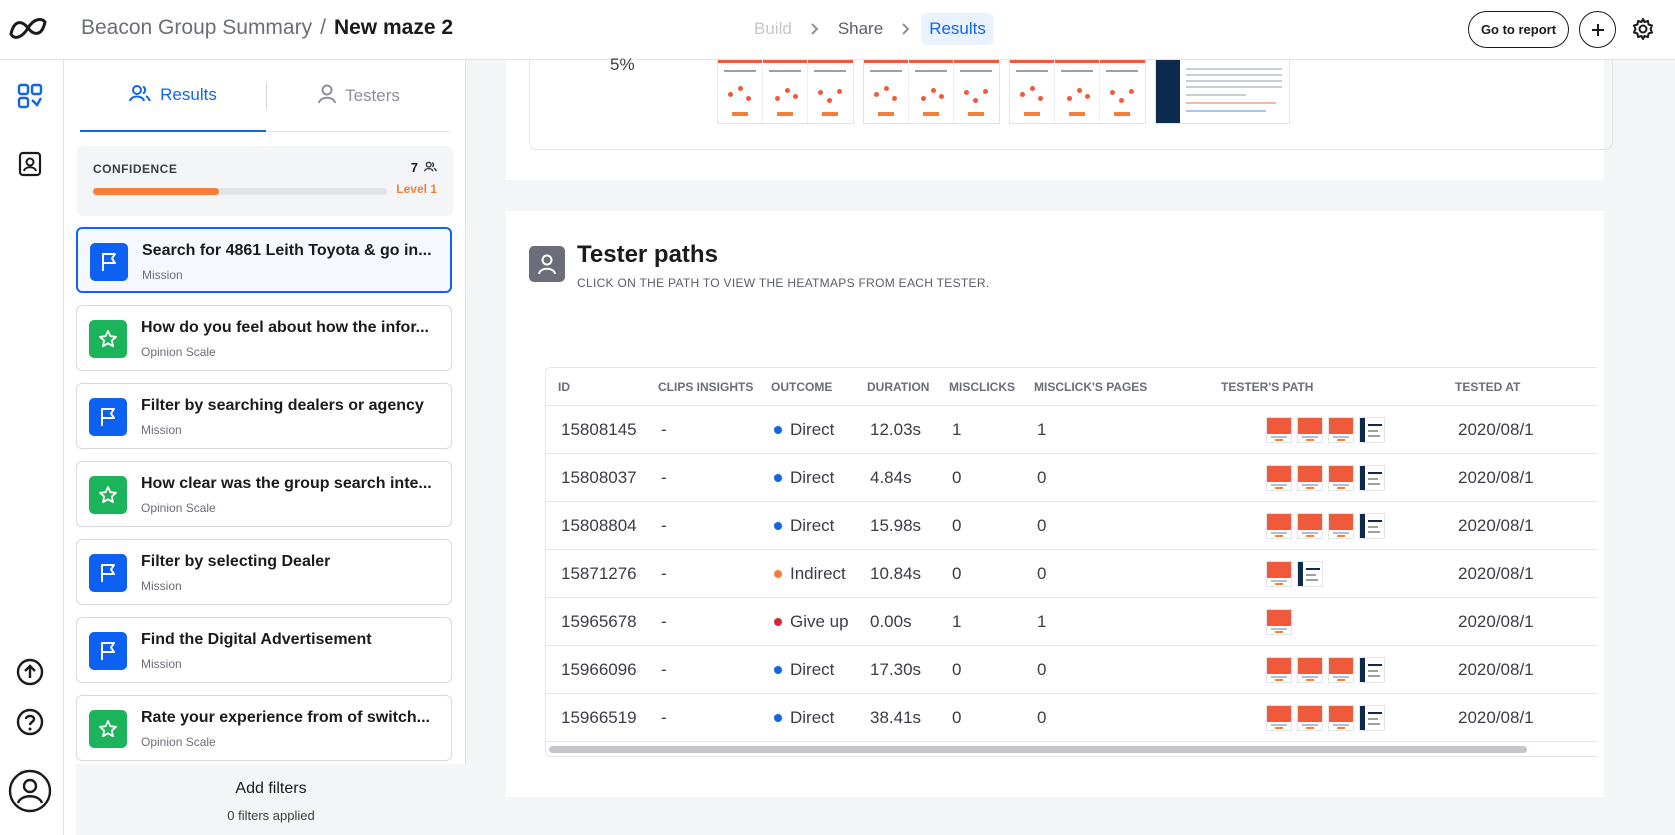 The width and height of the screenshot is (1675, 835). I want to click on column-header: MISCLICKS, so click(982, 387).